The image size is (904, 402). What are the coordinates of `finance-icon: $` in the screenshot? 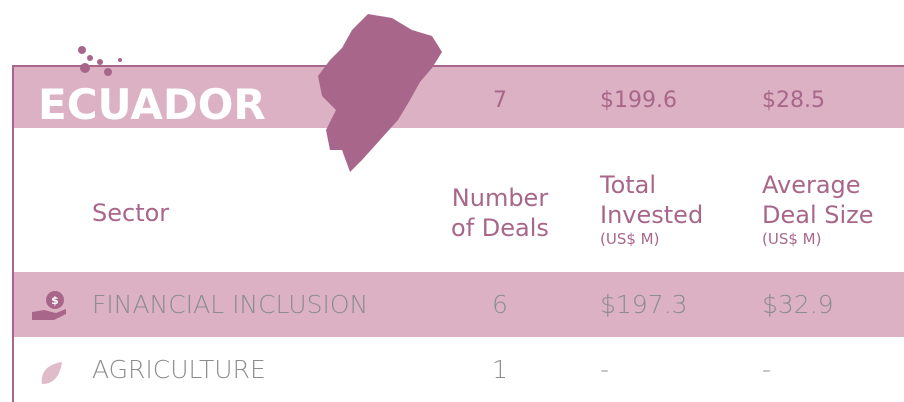 It's located at (49, 305).